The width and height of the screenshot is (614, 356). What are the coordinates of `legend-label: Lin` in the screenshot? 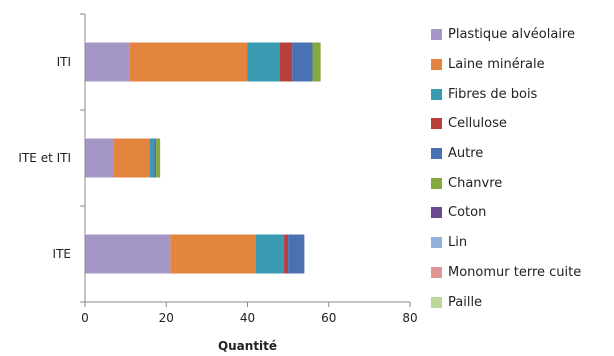 It's located at (458, 243).